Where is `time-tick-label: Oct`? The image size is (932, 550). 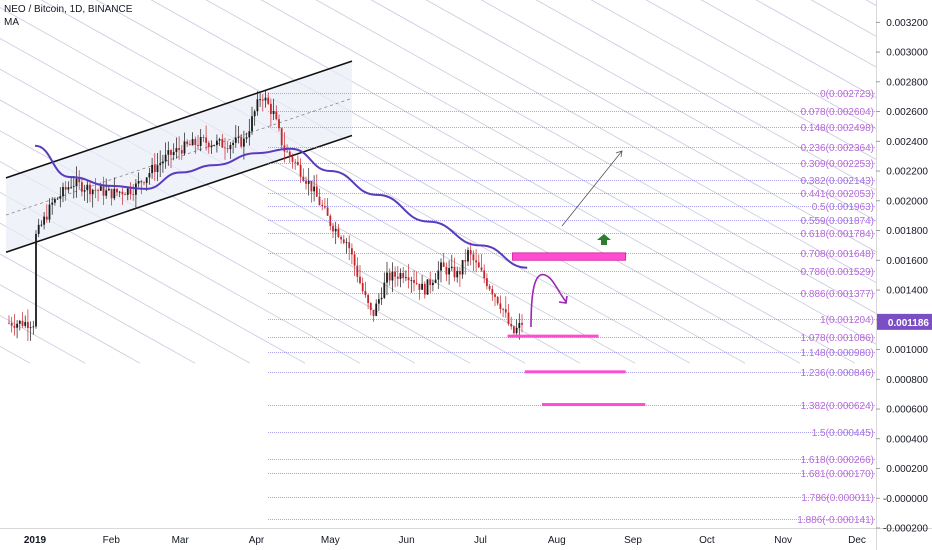
time-tick-label: Oct is located at coordinates (707, 540).